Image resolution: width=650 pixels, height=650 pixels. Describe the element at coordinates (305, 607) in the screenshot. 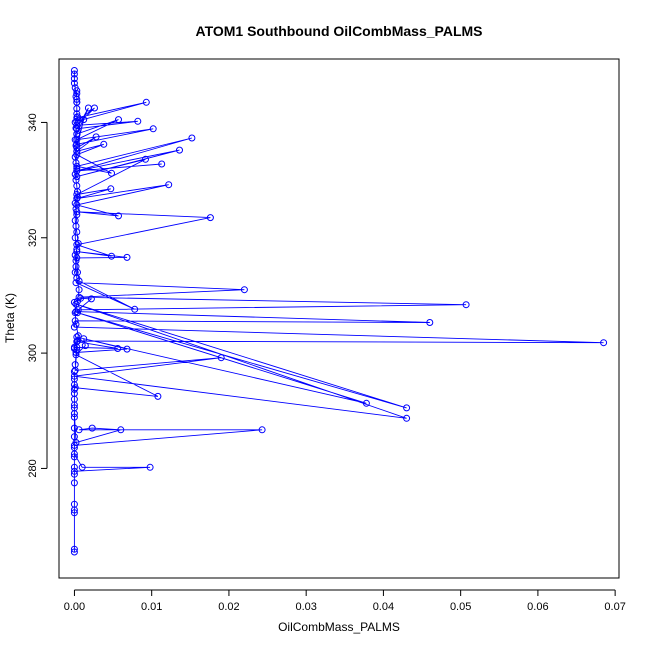

I see `x-tick-label: 0.03` at that location.